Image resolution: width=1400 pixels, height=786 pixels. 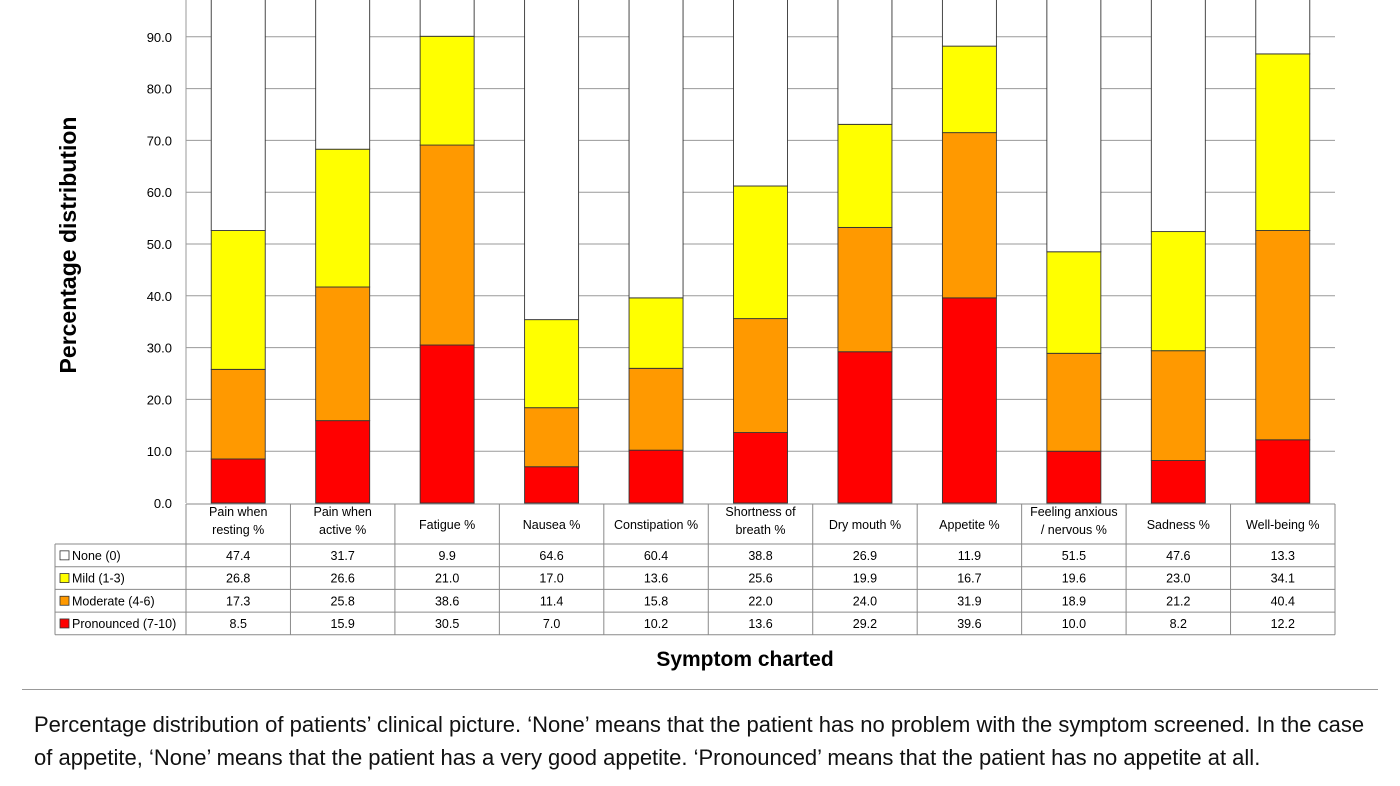 What do you see at coordinates (159, 140) in the screenshot?
I see `y-tick-label: 70.0` at bounding box center [159, 140].